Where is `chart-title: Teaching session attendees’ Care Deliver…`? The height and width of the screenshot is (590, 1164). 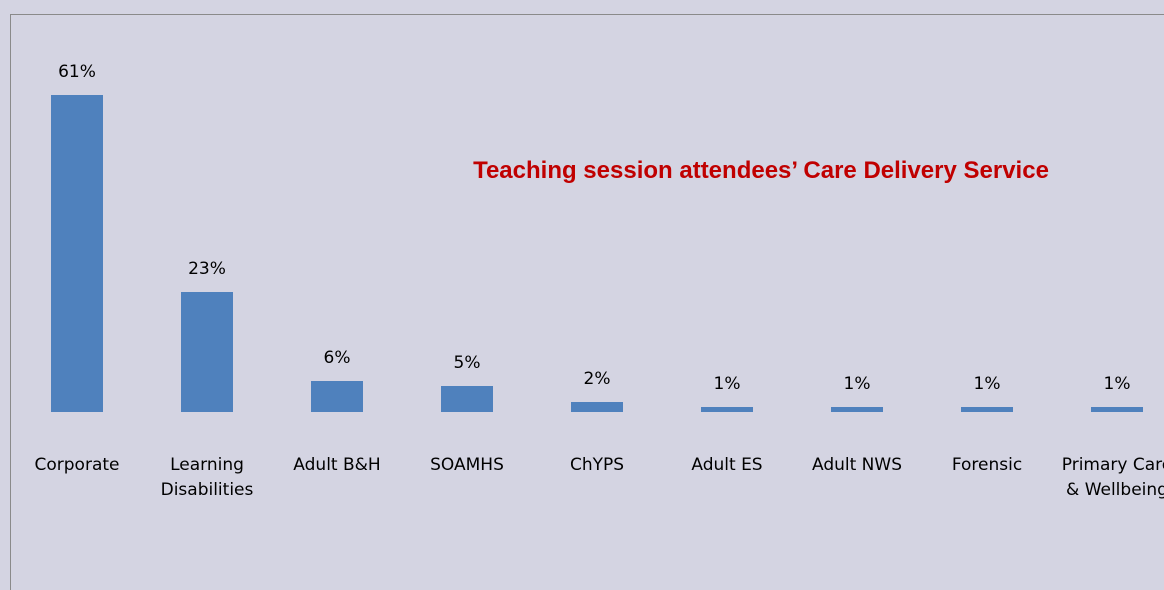
chart-title: Teaching session attendees’ Care Deliver… is located at coordinates (761, 170).